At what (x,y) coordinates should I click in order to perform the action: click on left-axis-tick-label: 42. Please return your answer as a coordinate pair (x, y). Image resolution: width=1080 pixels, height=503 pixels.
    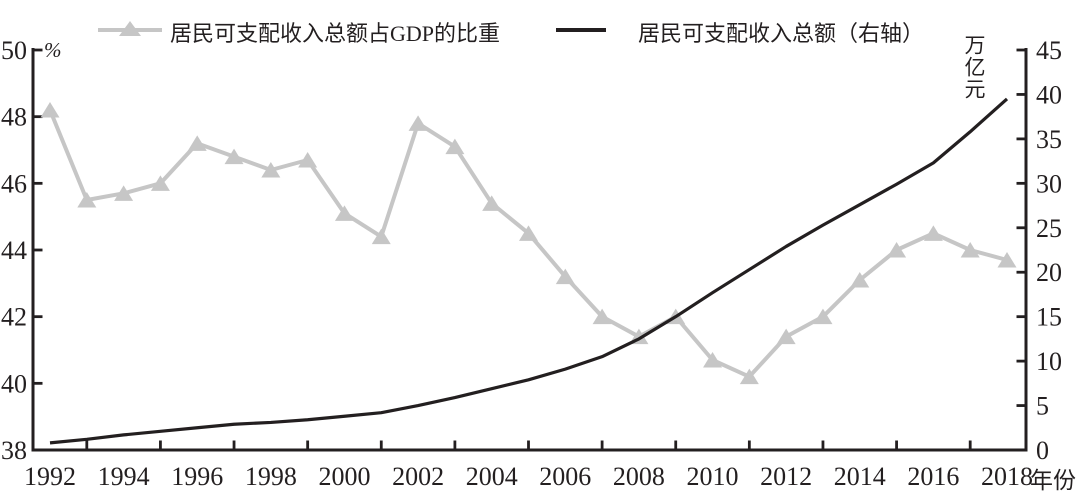
    Looking at the image, I should click on (14, 317).